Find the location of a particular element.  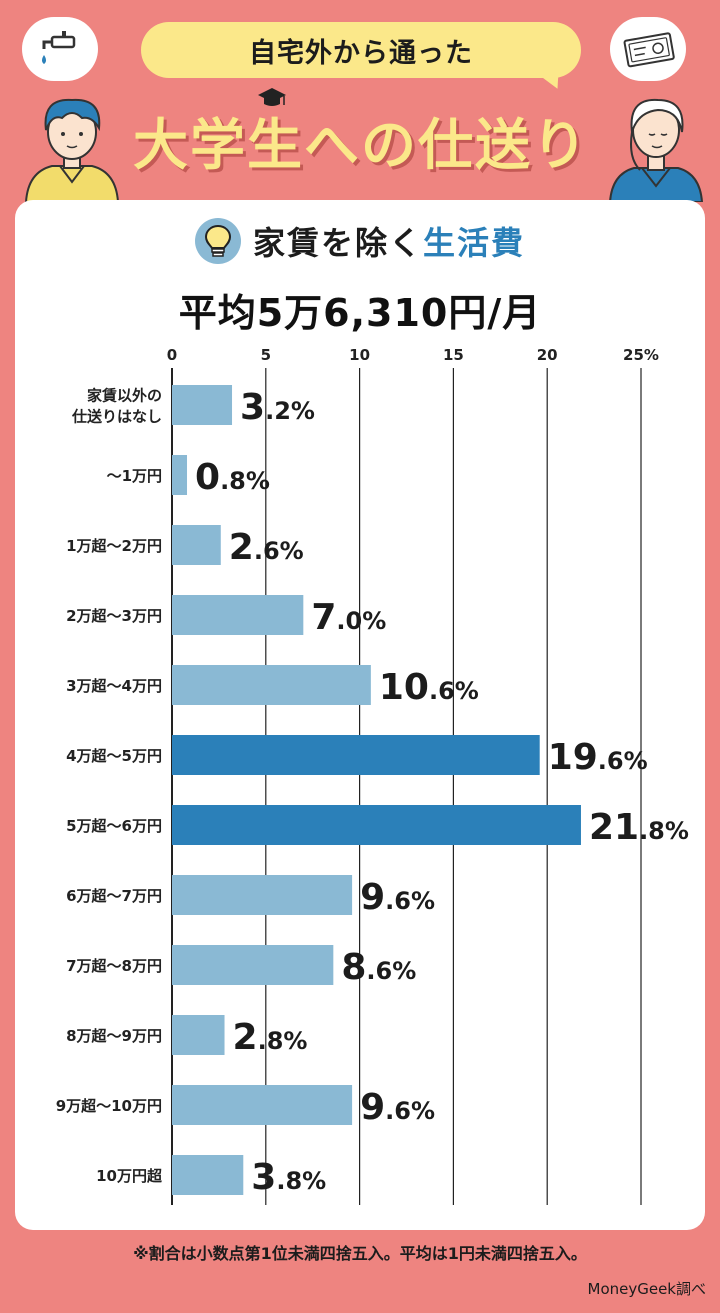

subtitle: 家賃を除く生活費 is located at coordinates (360, 241).